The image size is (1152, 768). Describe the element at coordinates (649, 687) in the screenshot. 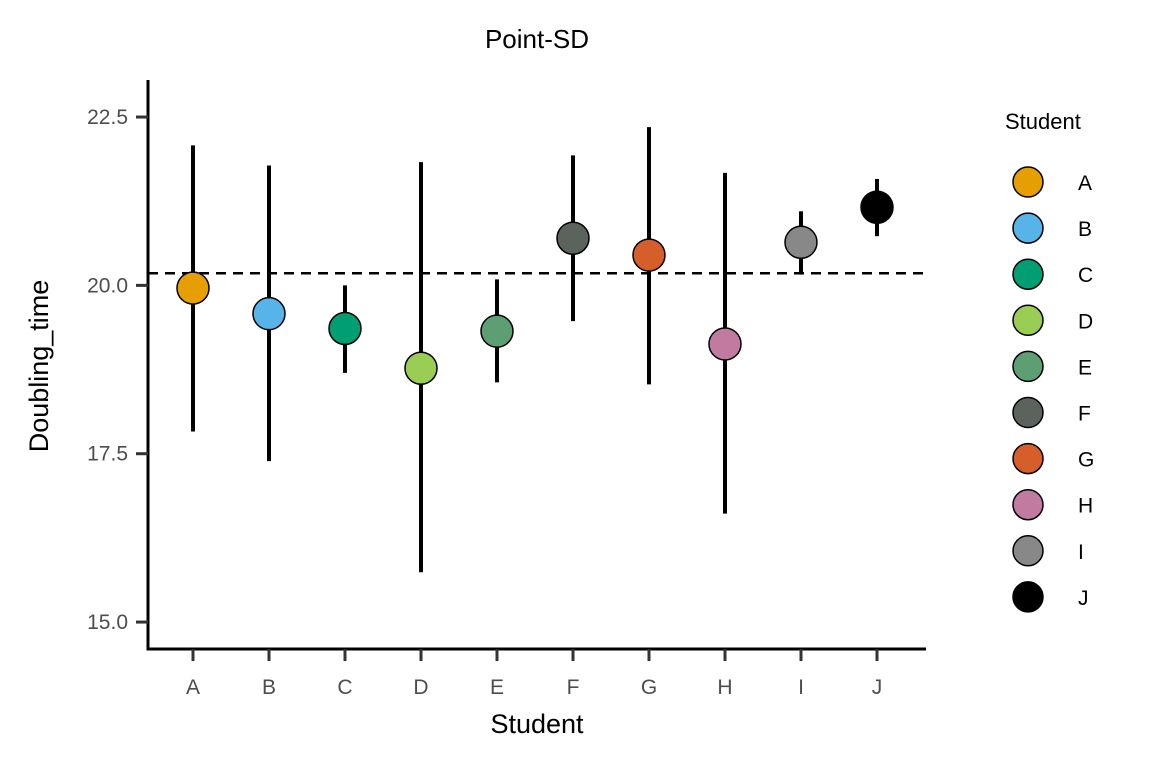

I see `x-tick-label: G` at that location.